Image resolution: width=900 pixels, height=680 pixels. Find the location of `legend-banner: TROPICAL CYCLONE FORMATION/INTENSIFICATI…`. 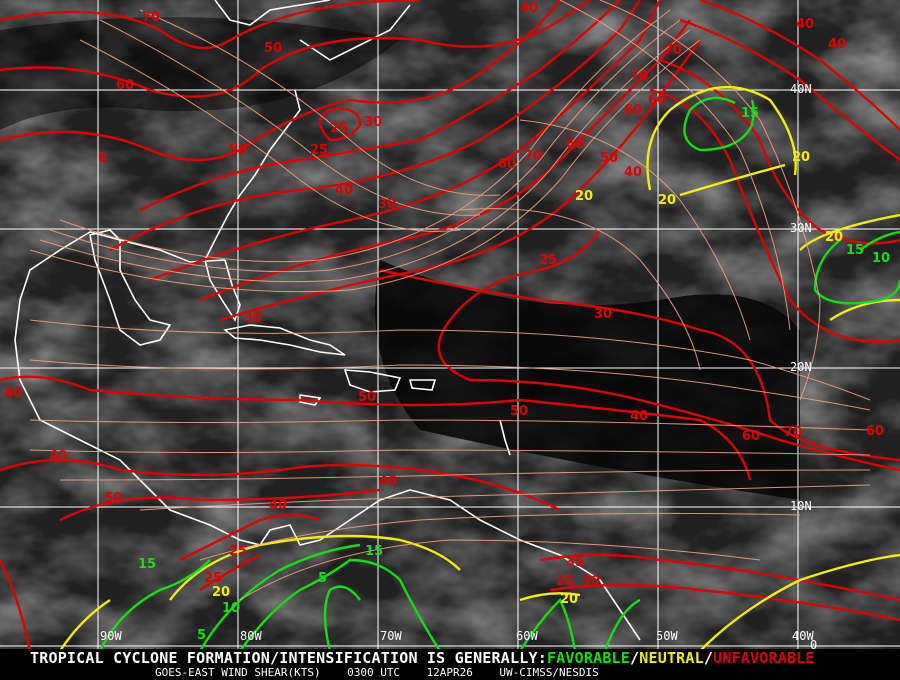

legend-banner: TROPICAL CYCLONE FORMATION/INTENSIFICATI… is located at coordinates (450, 664).